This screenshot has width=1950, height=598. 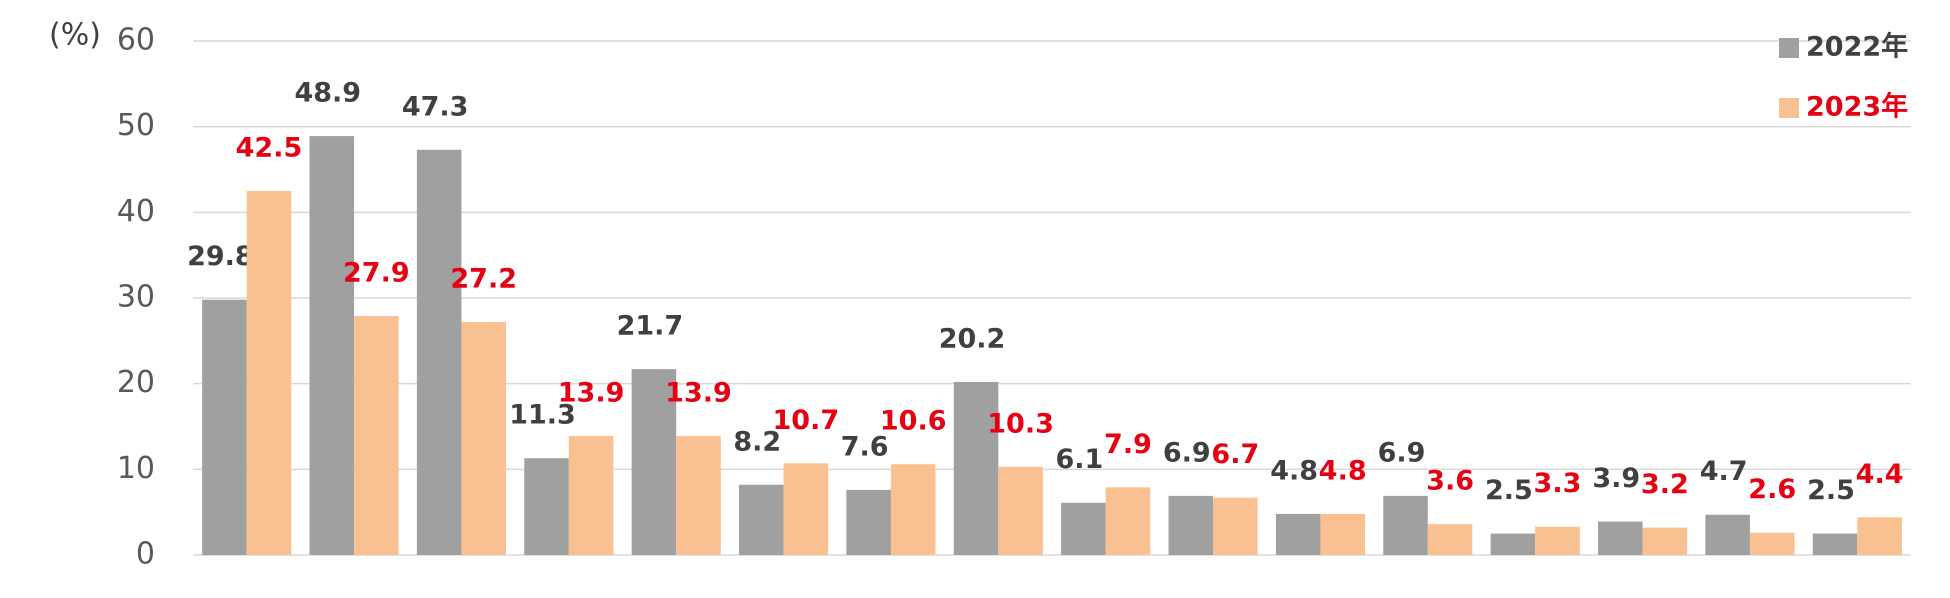 I want to click on data-label: 7.6, so click(x=865, y=446).